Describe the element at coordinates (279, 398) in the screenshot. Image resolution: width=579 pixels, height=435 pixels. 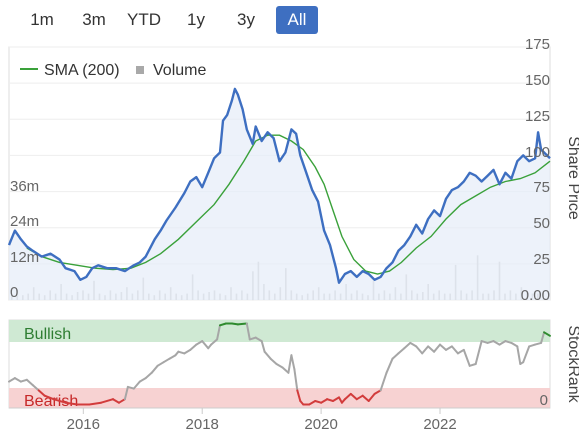
I see `bearish-band` at that location.